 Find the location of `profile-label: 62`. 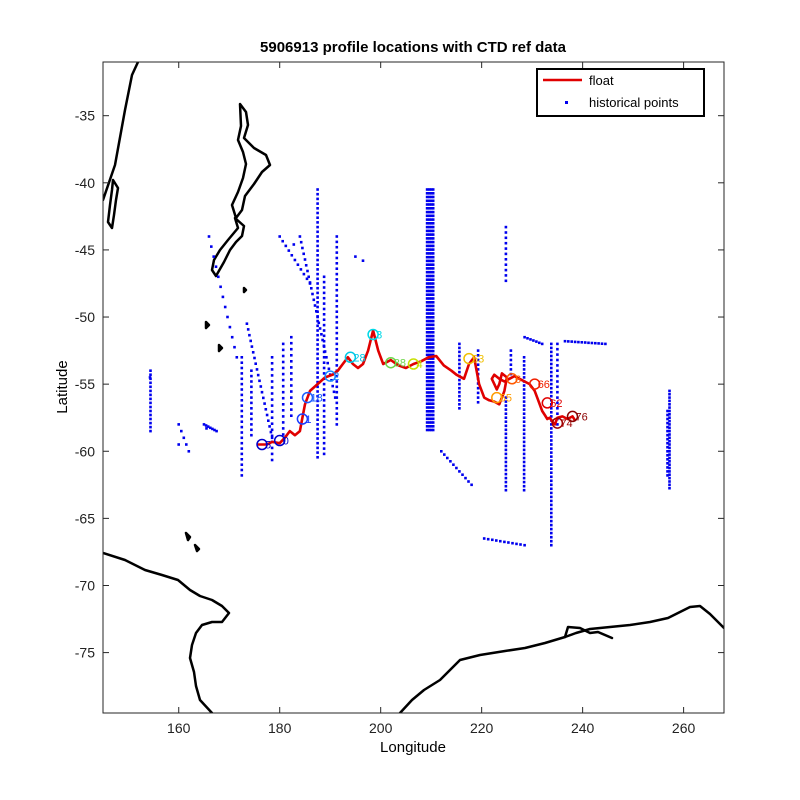

profile-label: 62 is located at coordinates (556, 404).